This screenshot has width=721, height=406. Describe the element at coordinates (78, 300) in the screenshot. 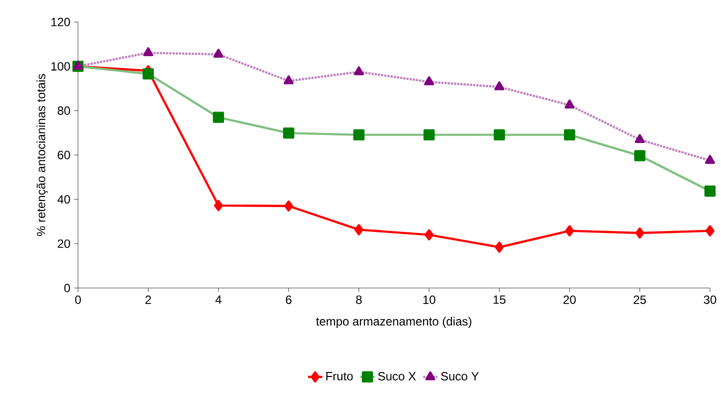

I see `x-tick-label: 0` at that location.